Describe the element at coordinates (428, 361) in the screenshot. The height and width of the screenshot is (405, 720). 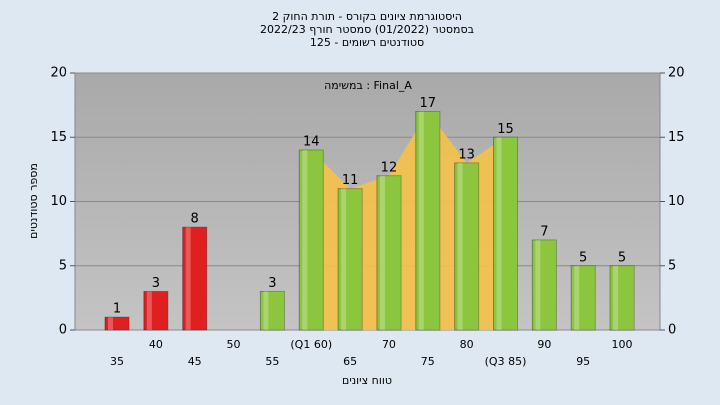
I see `x-tick-label: 75` at that location.